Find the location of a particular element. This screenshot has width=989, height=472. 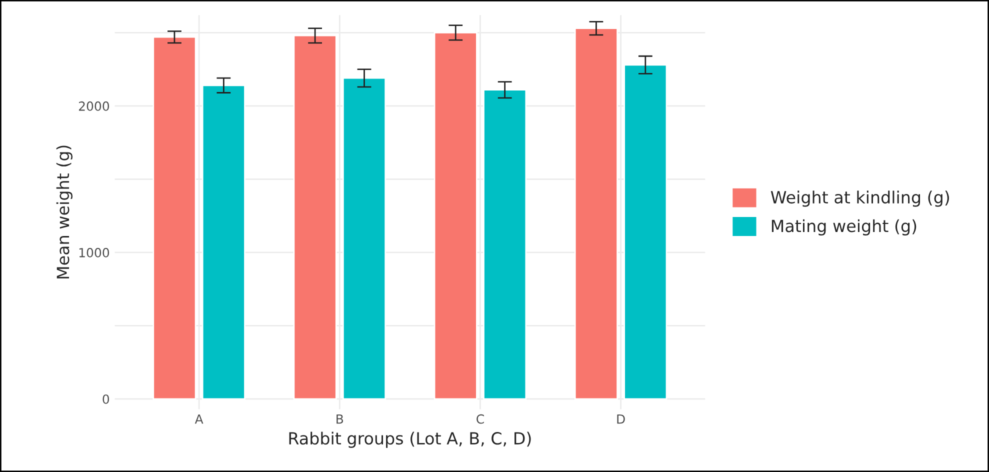

y-axis-title: Mean weight (g) is located at coordinates (64, 212).